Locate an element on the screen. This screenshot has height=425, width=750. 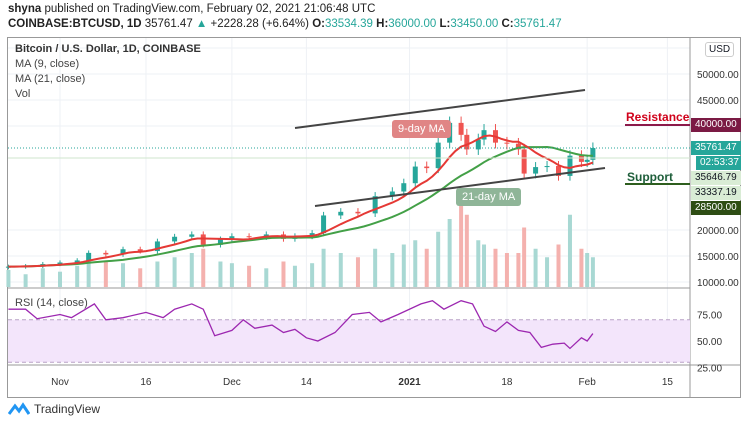
time-tick-label: 2021 is located at coordinates (409, 382).